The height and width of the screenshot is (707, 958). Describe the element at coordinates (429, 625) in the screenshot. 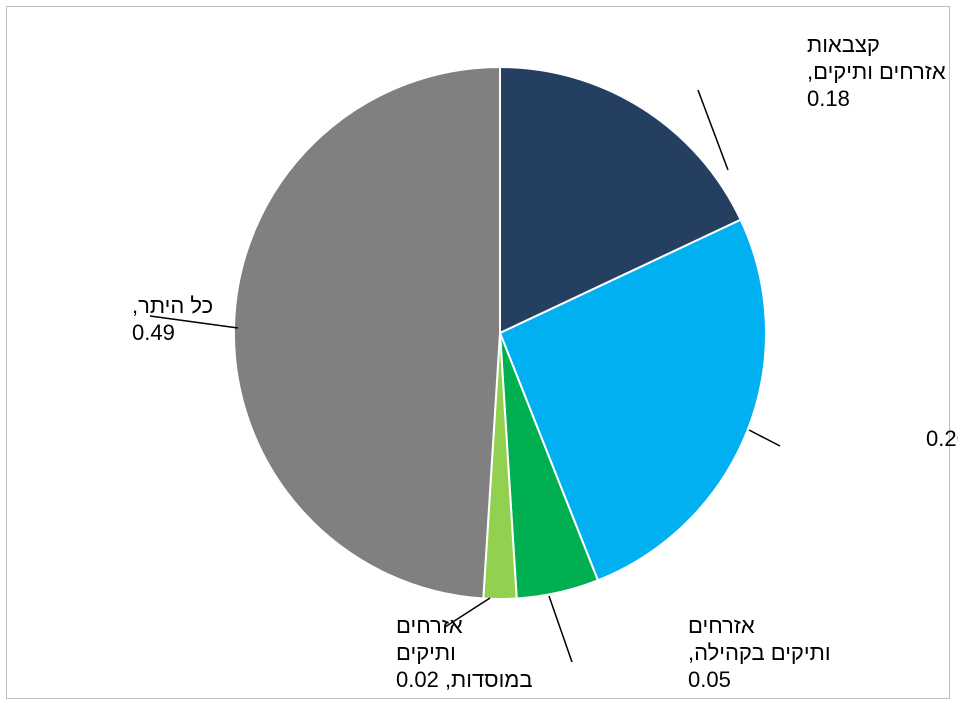

I see `data-label-4-line-1: אזרחים` at that location.